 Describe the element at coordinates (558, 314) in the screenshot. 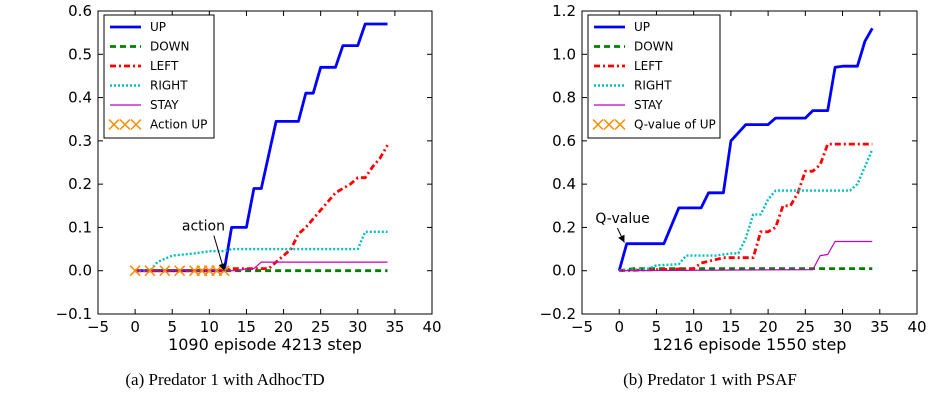

I see `y-tick-label: −0.2` at that location.